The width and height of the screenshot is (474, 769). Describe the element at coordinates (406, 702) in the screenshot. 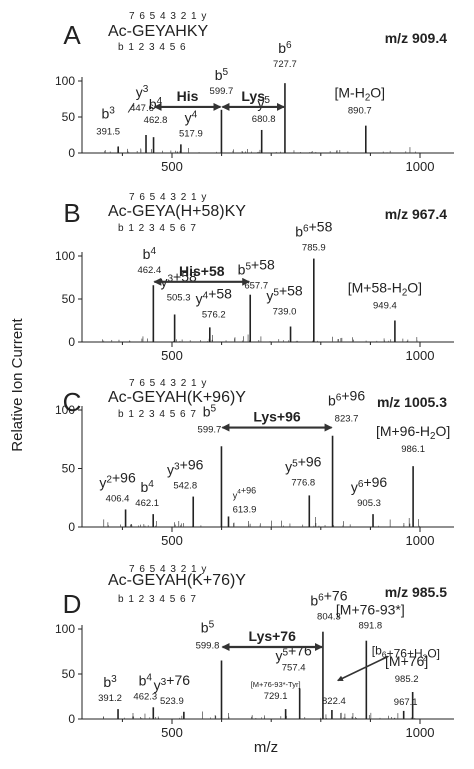

I see `peak-mz-label: 967.1` at that location.